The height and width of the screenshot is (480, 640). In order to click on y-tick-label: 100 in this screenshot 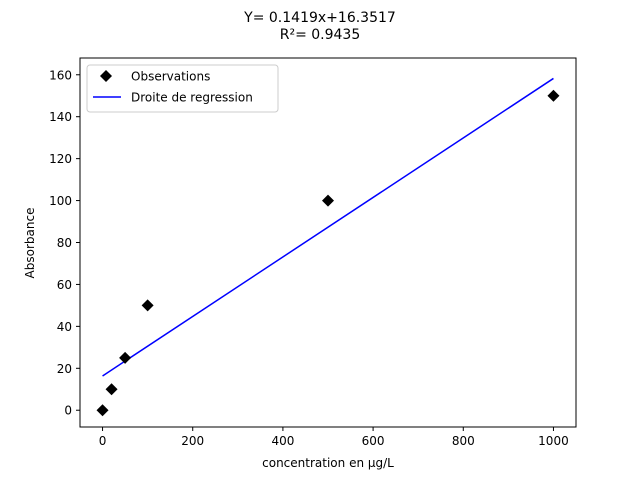, I will do `click(60, 201)`.